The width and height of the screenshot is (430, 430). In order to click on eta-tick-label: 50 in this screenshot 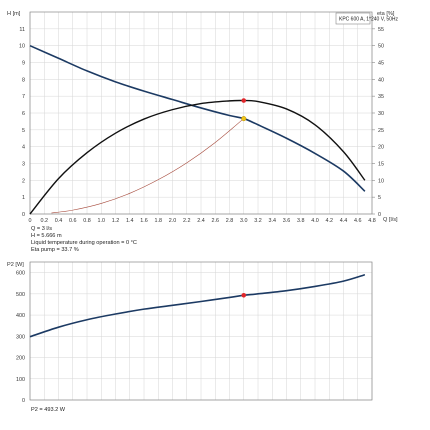, I will do `click(381, 47)`.